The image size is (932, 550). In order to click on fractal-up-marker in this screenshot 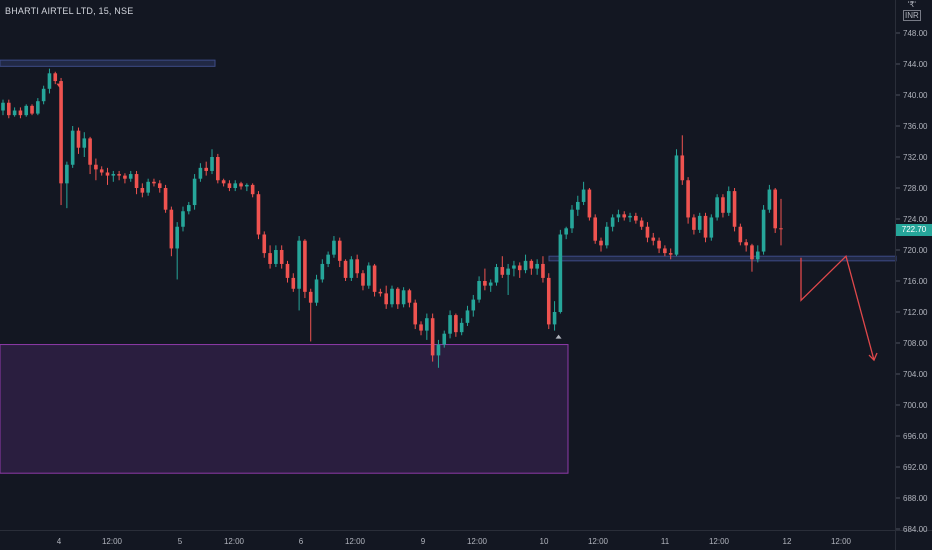, I will do `click(558, 336)`.